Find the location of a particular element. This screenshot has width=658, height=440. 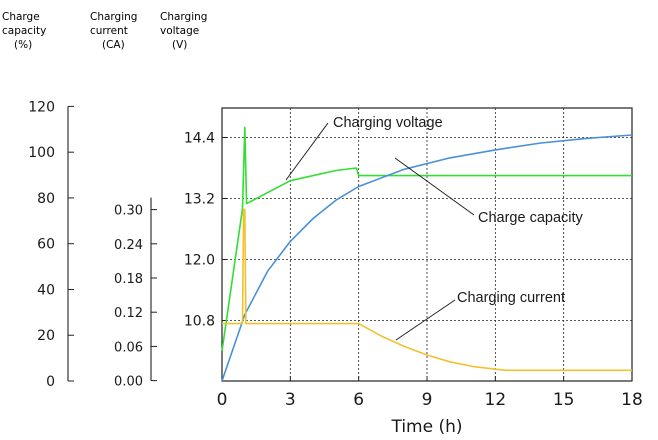

time-tick-label: 18 is located at coordinates (632, 400).